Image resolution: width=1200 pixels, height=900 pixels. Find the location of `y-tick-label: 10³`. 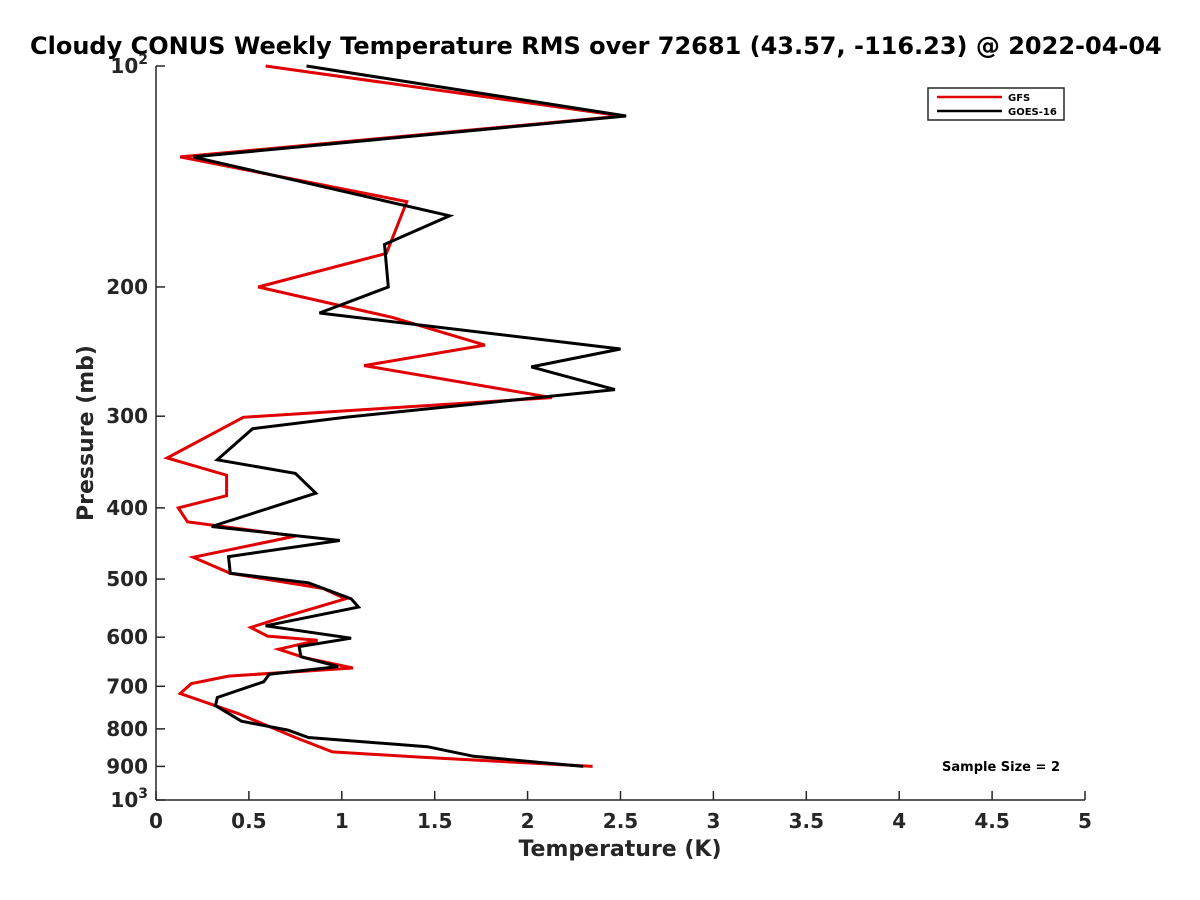

y-tick-label: 10³ is located at coordinates (129, 799).